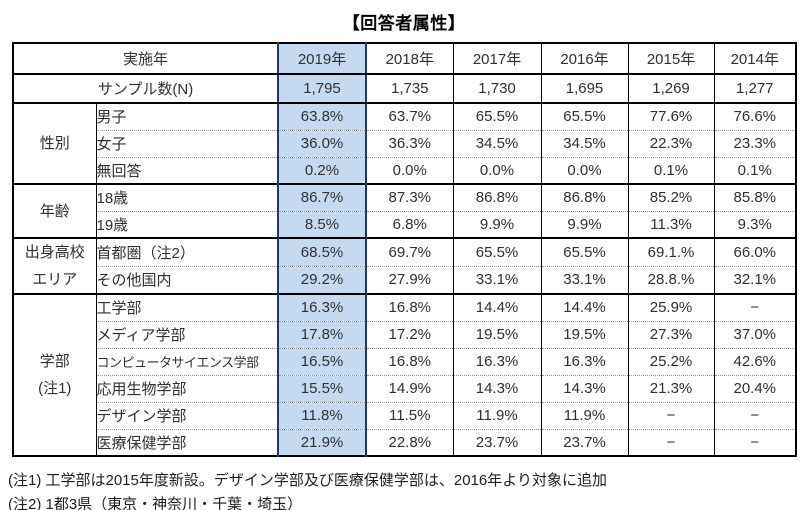 The width and height of the screenshot is (808, 510). Describe the element at coordinates (584, 59) in the screenshot. I see `header-year-2016: 2016年` at that location.